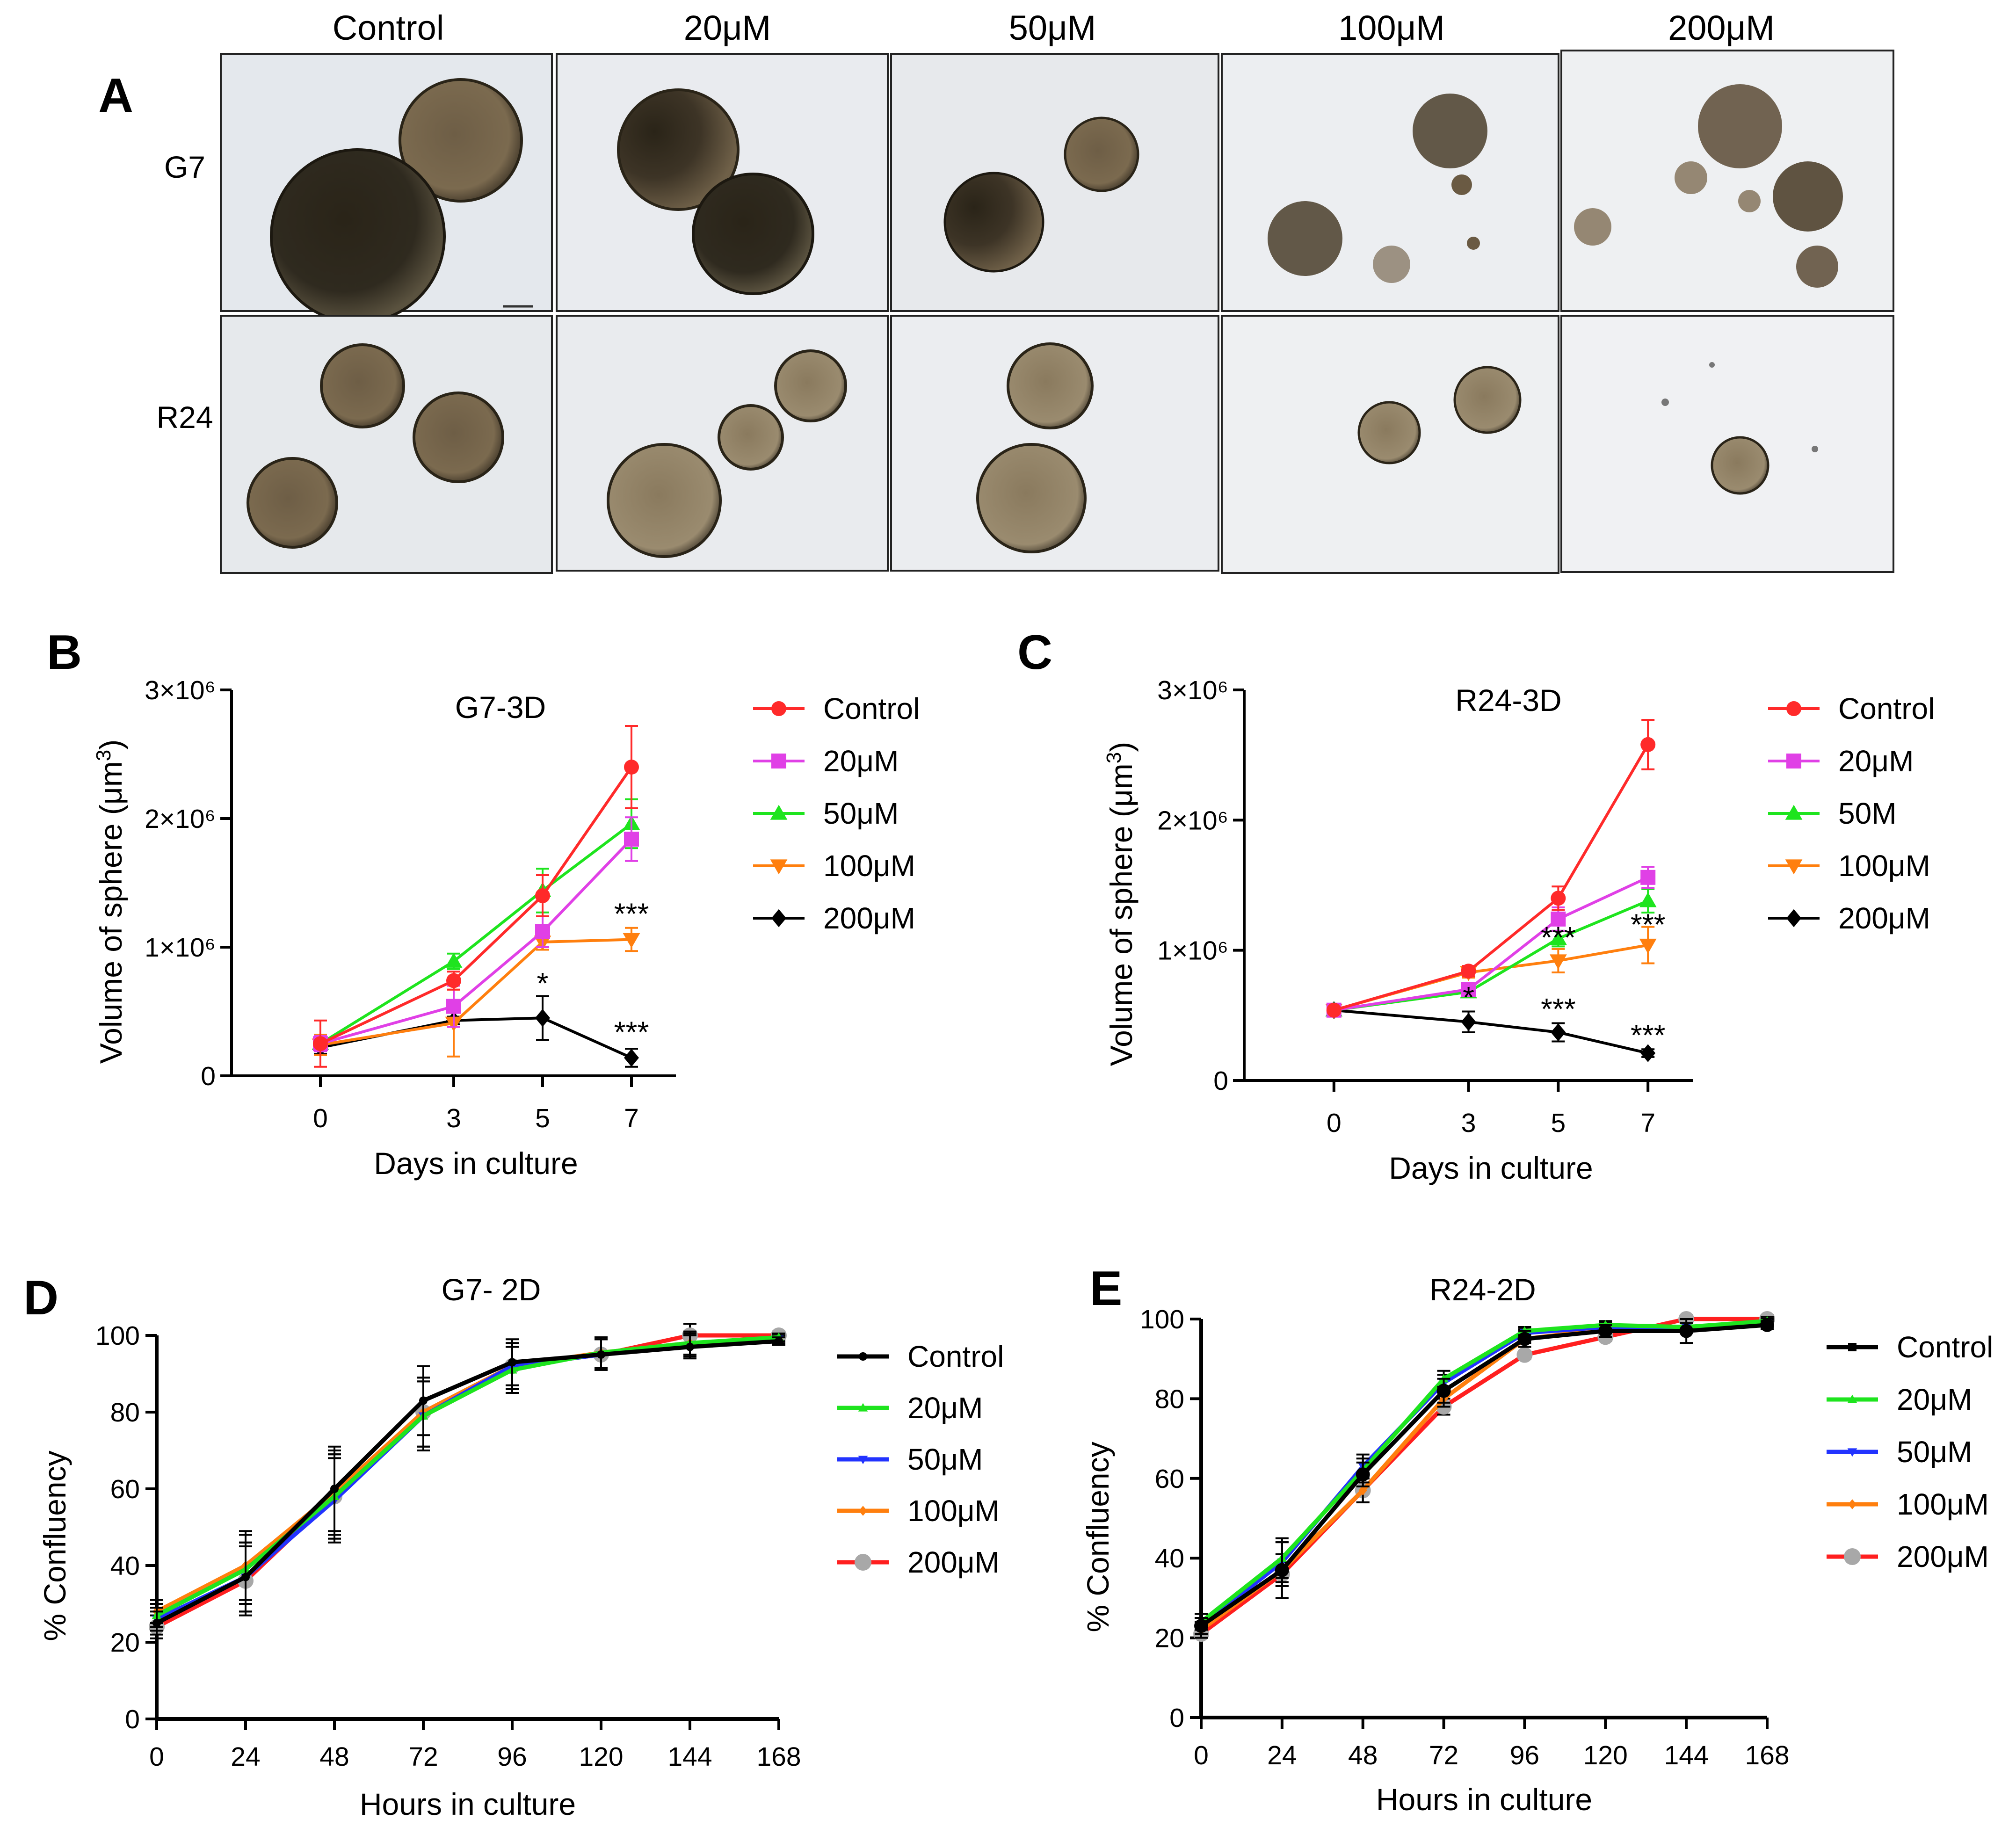 The width and height of the screenshot is (2016, 1827). I want to click on x-tick-label: 0, so click(1201, 1755).